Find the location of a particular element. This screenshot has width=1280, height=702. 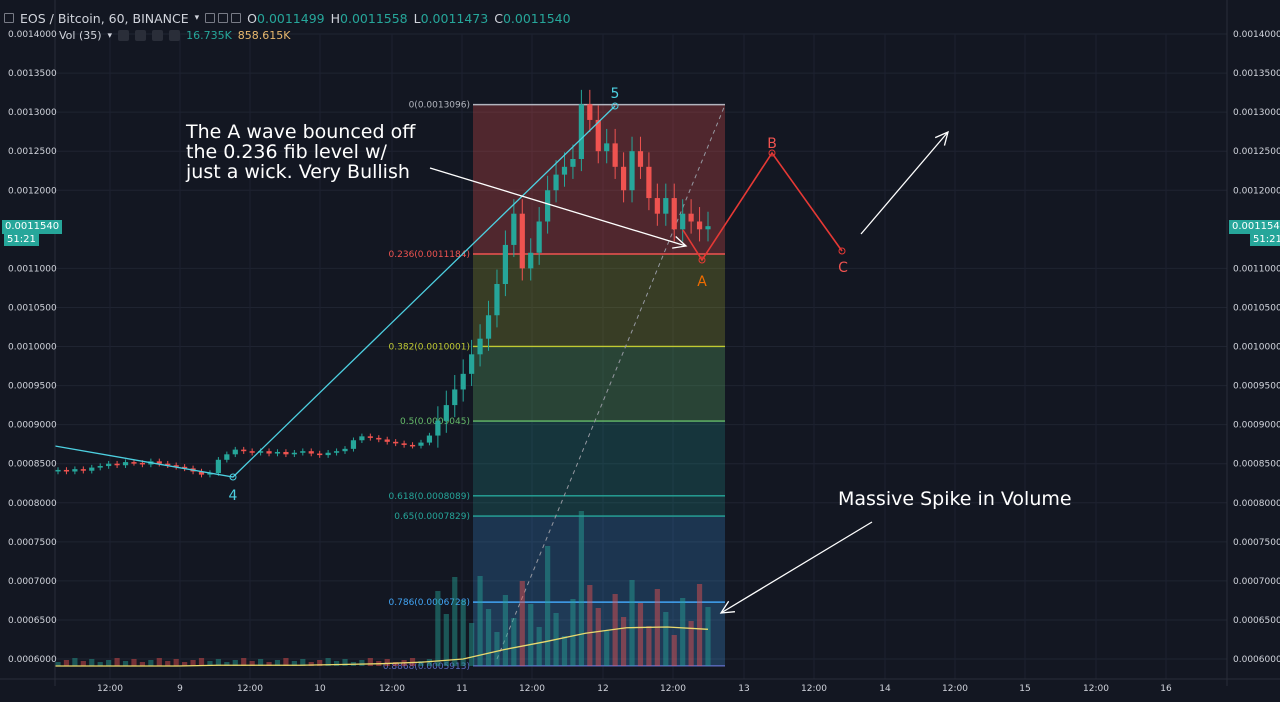

wave-b-label: B is located at coordinates (772, 144).